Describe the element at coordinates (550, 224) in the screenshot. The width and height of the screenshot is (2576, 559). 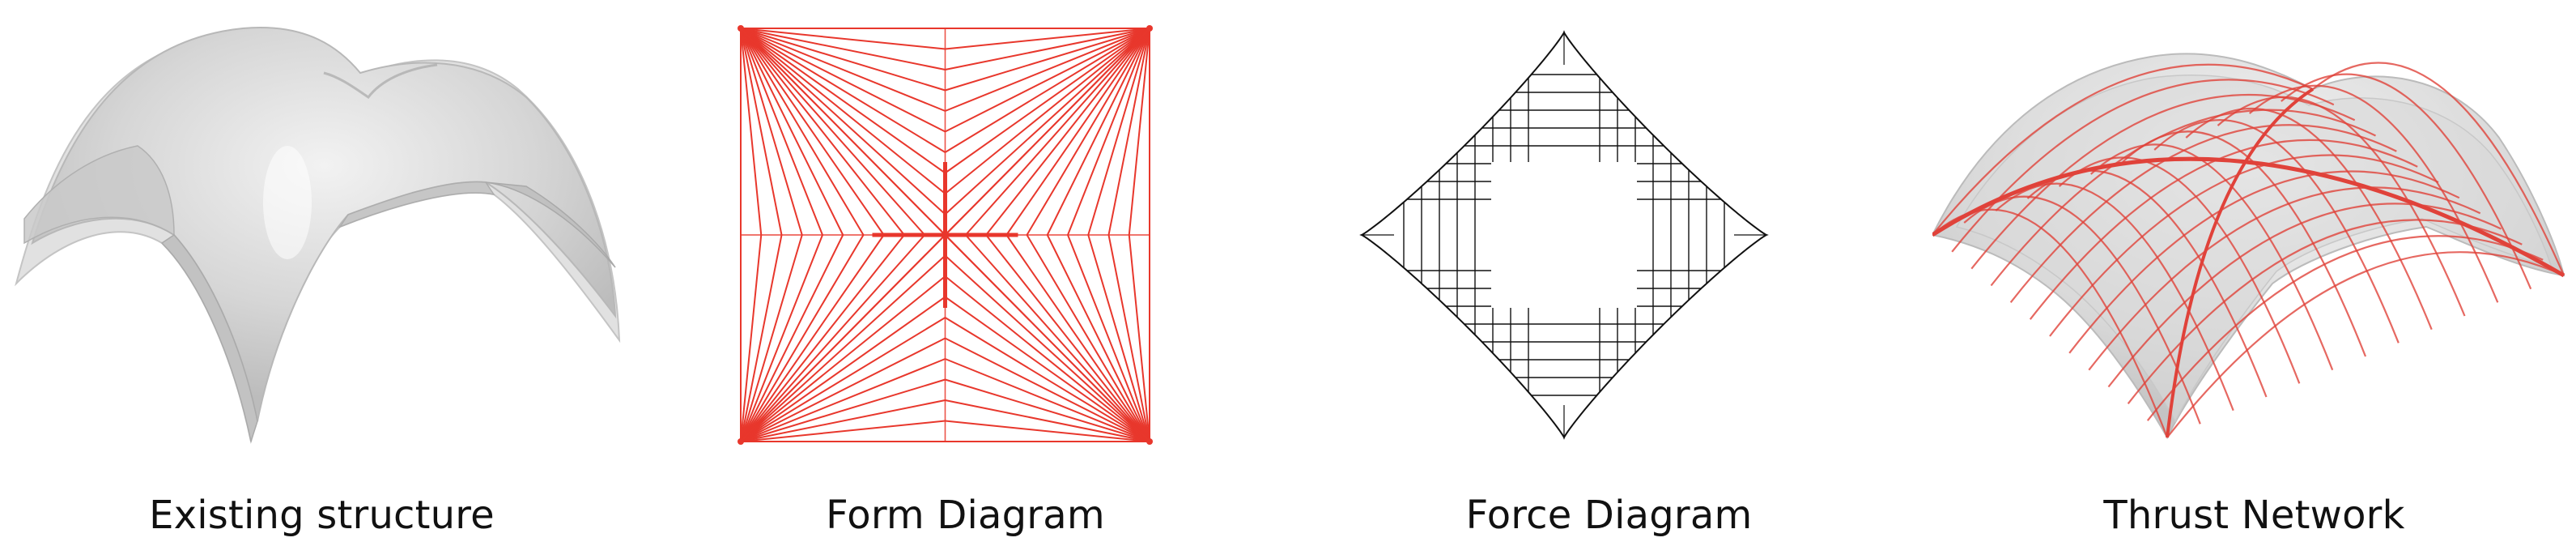
I see `shell-right-wing` at that location.